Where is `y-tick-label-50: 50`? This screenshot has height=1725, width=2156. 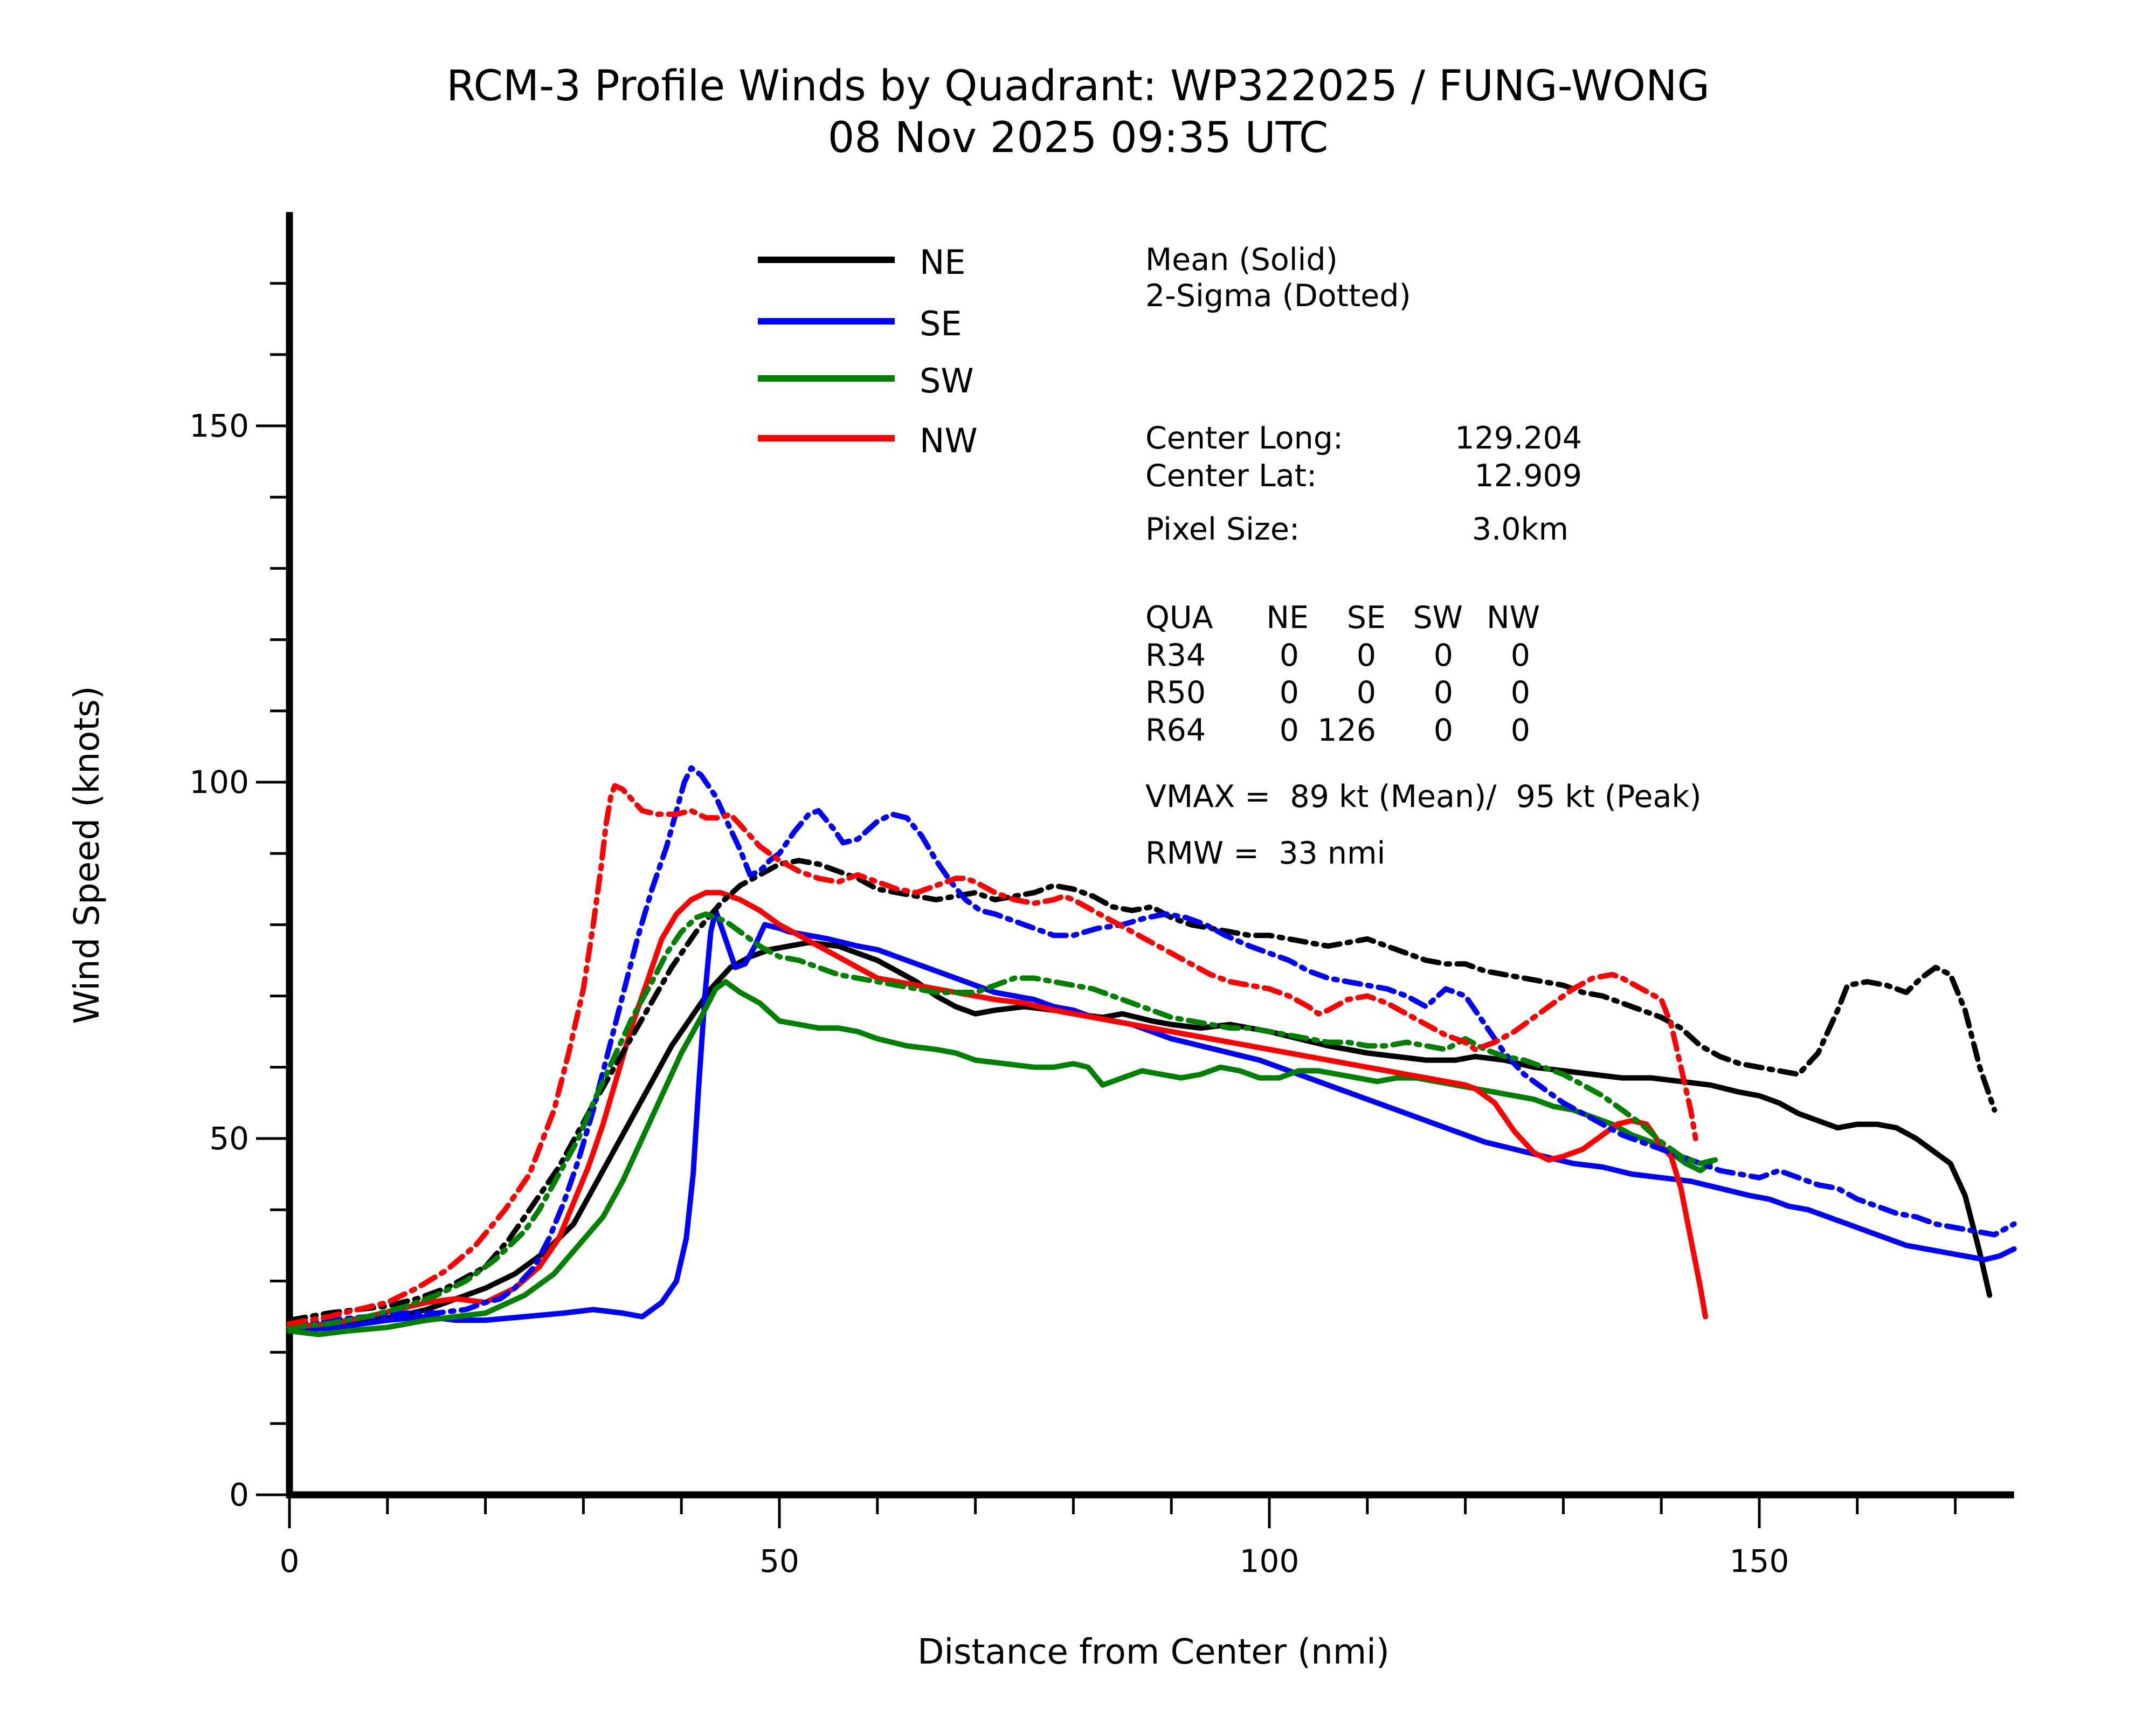 y-tick-label-50: 50 is located at coordinates (229, 1138).